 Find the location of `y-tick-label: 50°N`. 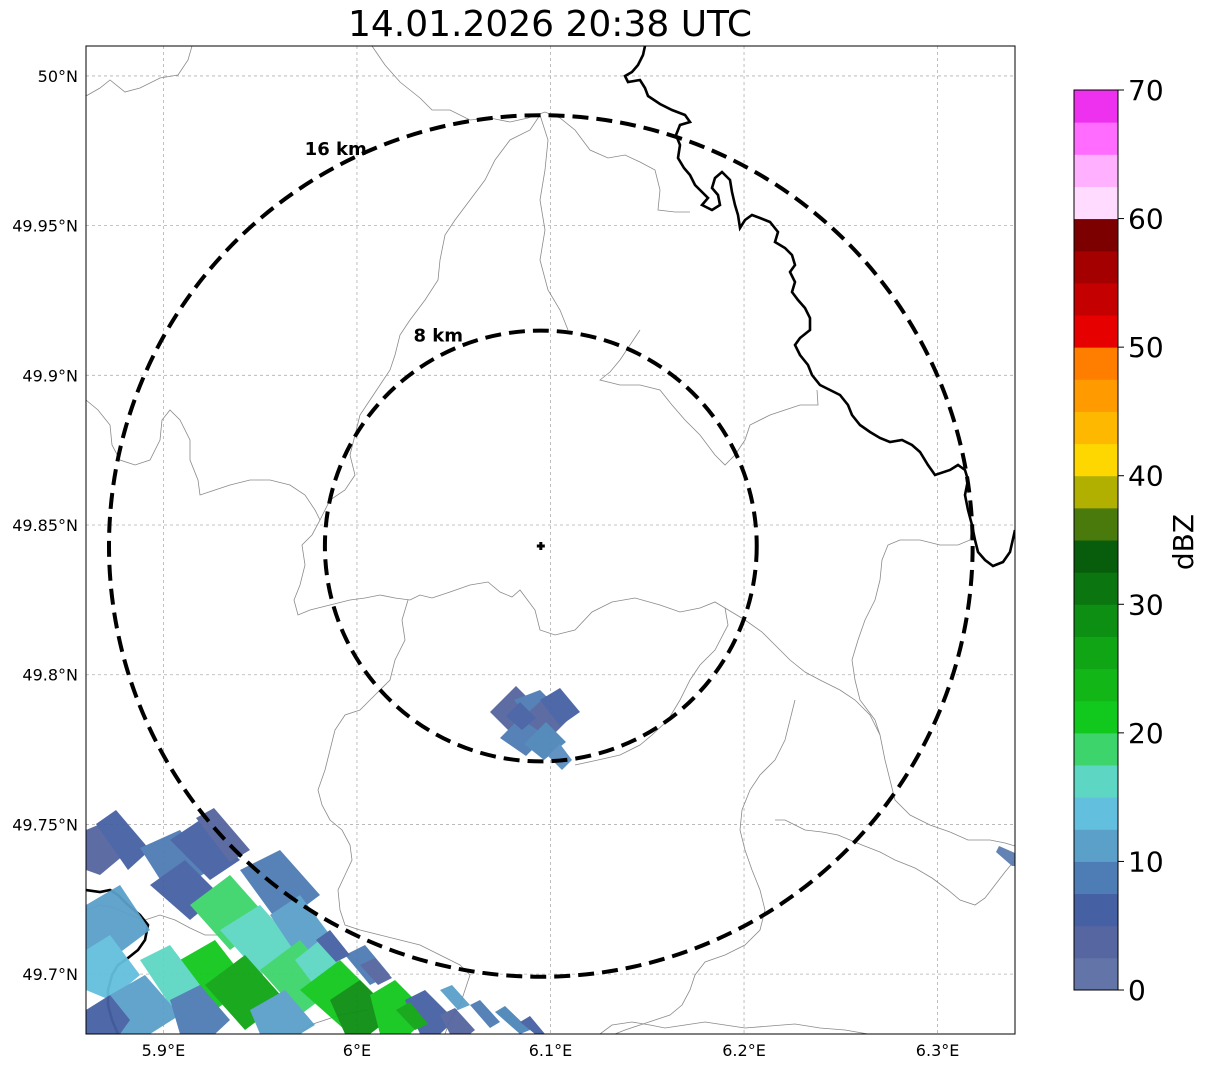

y-tick-label: 50°N is located at coordinates (58, 76).